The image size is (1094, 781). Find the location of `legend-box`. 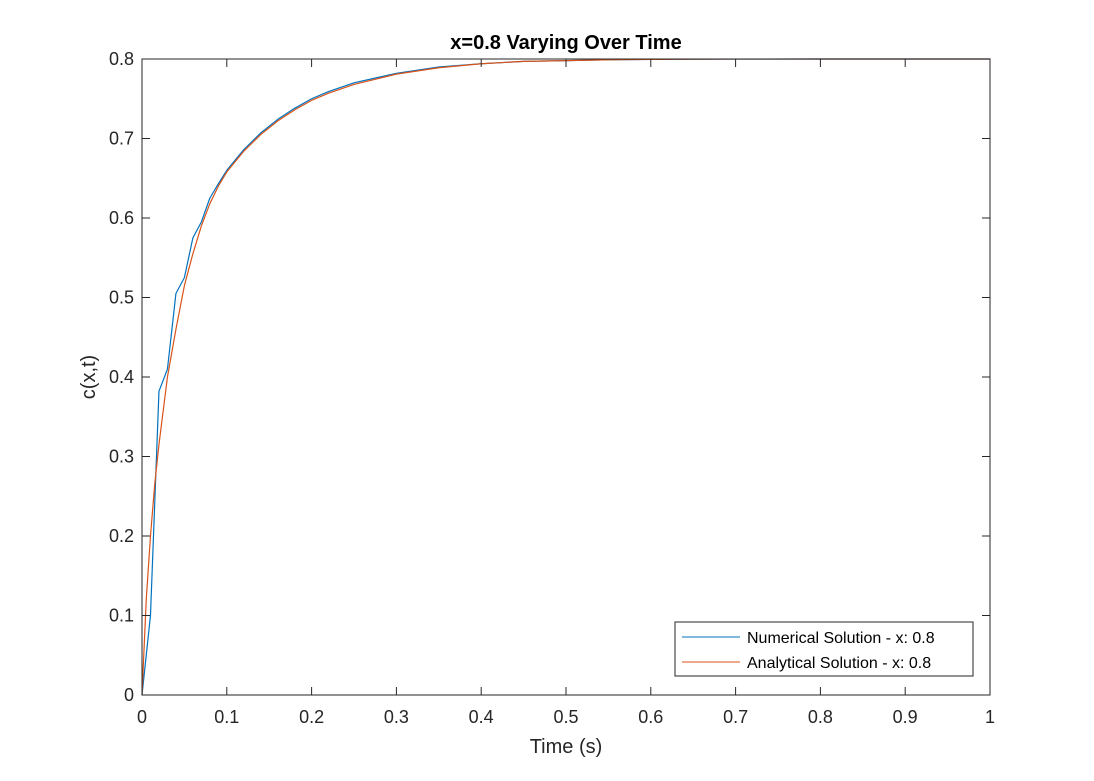

legend-box is located at coordinates (824, 649).